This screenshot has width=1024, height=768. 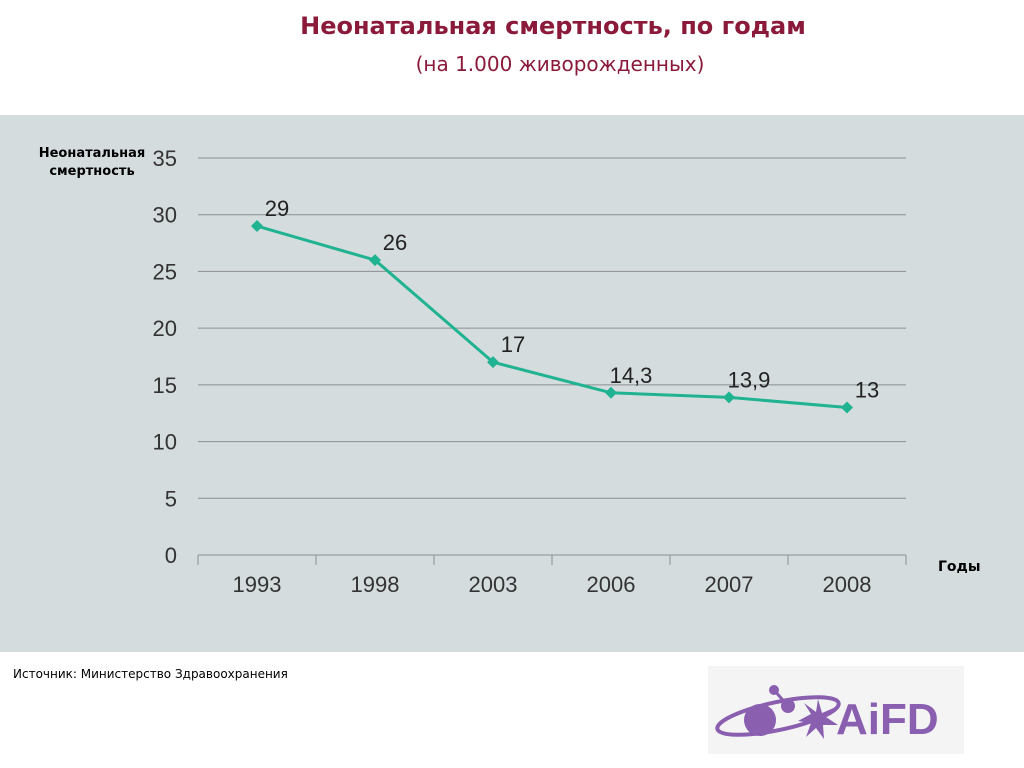 I want to click on y-tick-label: 30, so click(x=165, y=215).